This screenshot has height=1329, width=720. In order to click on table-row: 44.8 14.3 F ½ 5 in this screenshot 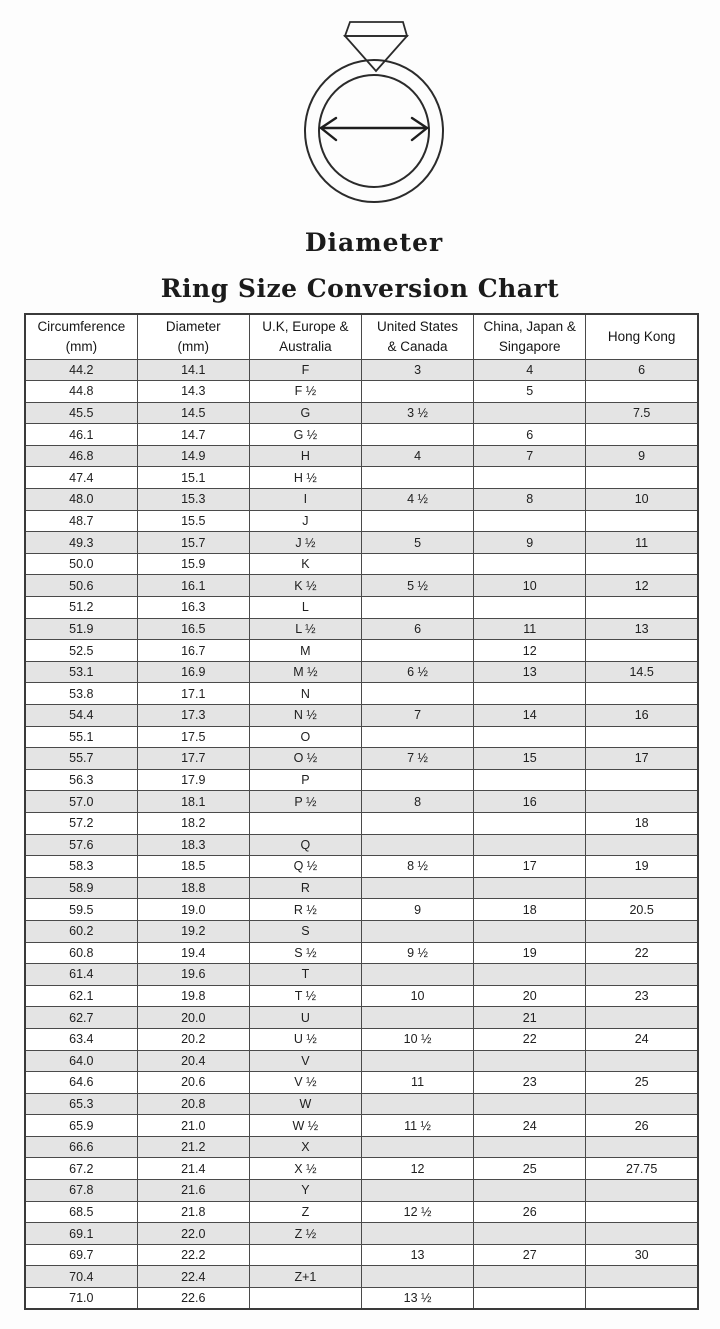, I will do `click(361, 391)`.